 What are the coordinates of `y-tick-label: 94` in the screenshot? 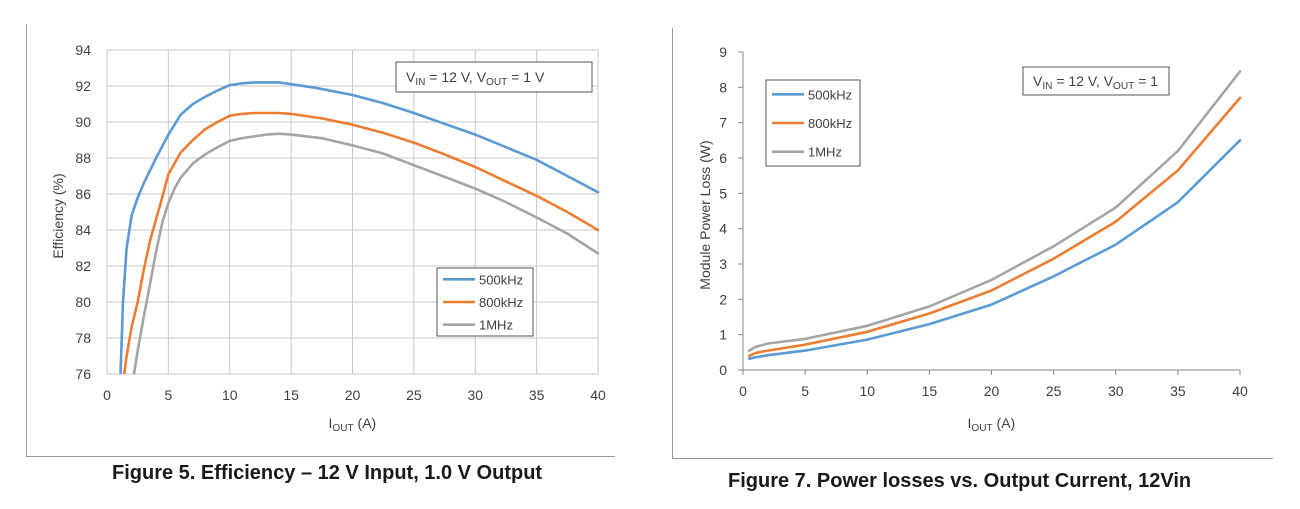 It's located at (83, 50).